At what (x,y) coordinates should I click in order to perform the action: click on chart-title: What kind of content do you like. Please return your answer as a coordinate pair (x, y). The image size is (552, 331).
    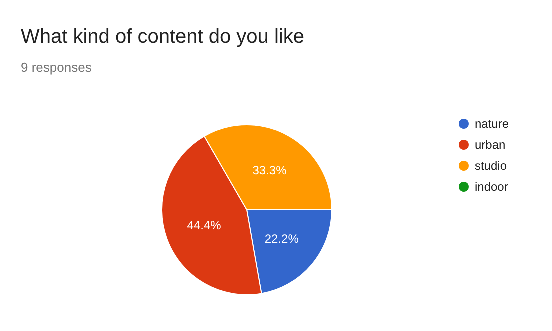
    Looking at the image, I should click on (162, 37).